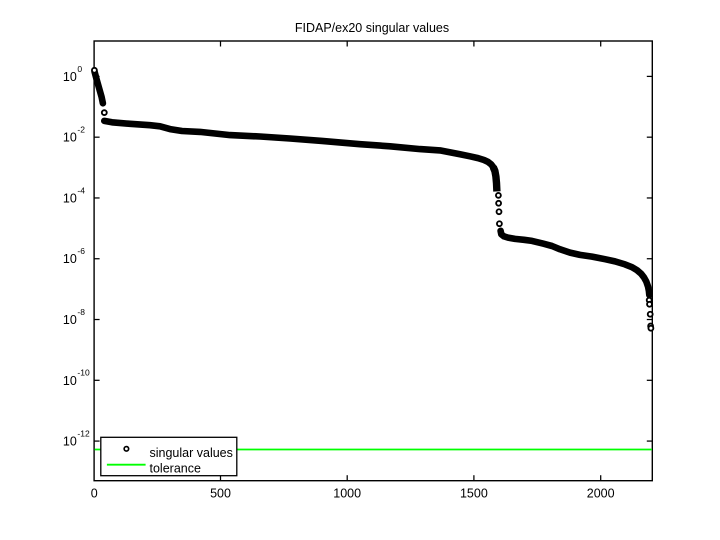 The width and height of the screenshot is (720, 540). Describe the element at coordinates (372, 28) in the screenshot. I see `svg-text: FIDAP/ex20 singular values` at that location.